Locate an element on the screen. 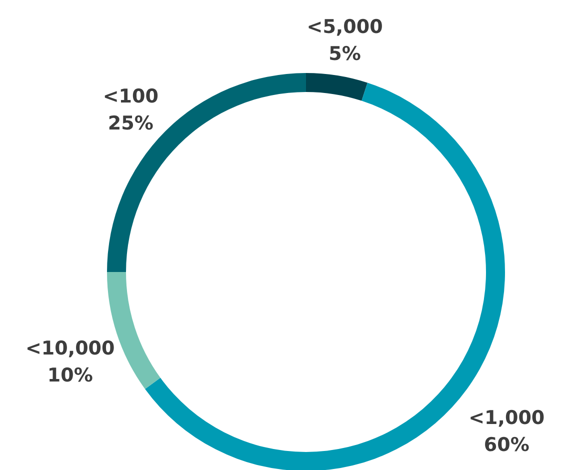 This screenshot has height=470, width=579. slice-label: <100 is located at coordinates (130, 97).